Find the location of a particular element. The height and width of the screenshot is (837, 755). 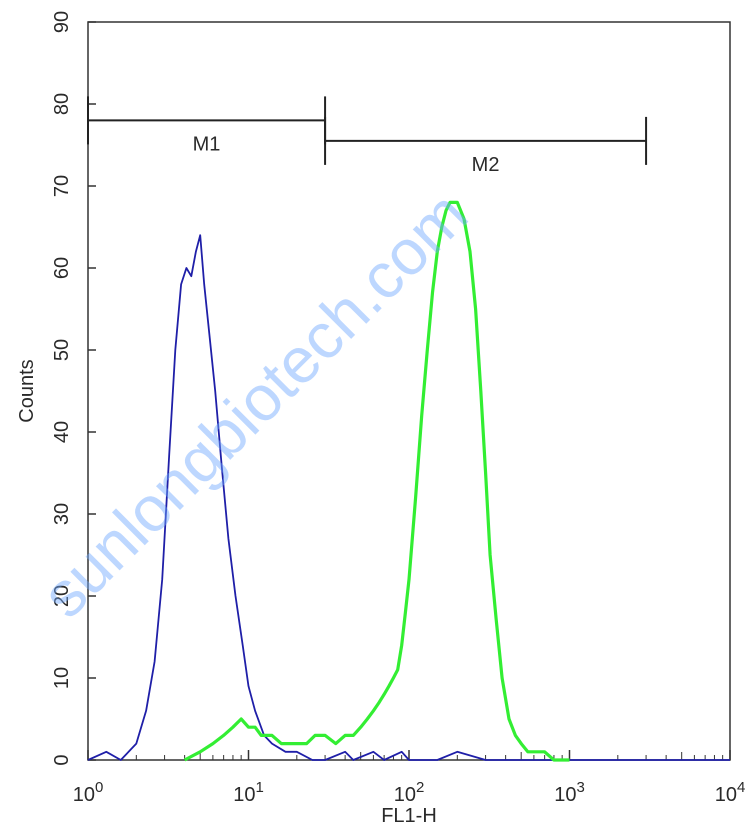

y-tick-label-4: 40 is located at coordinates (62, 432).